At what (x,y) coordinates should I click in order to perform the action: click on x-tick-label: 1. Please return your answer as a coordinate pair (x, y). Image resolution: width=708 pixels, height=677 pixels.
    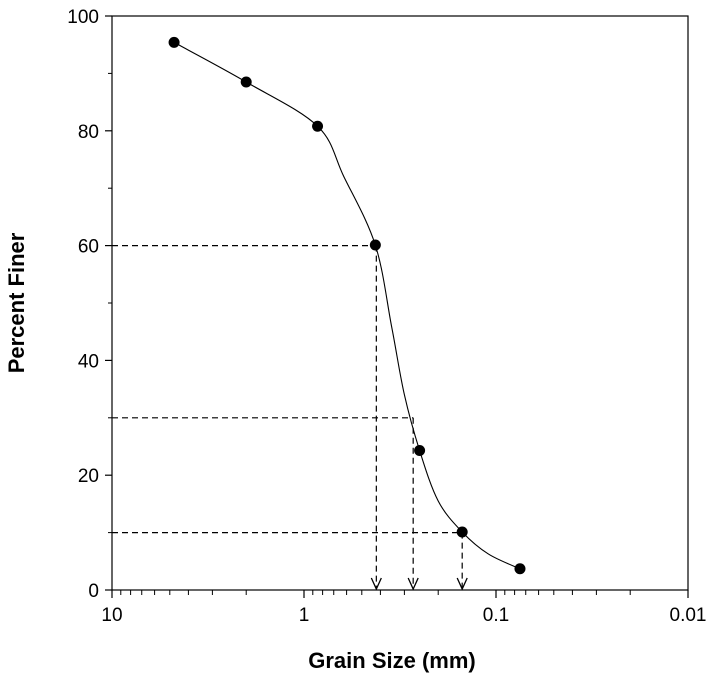
    Looking at the image, I should click on (304, 615).